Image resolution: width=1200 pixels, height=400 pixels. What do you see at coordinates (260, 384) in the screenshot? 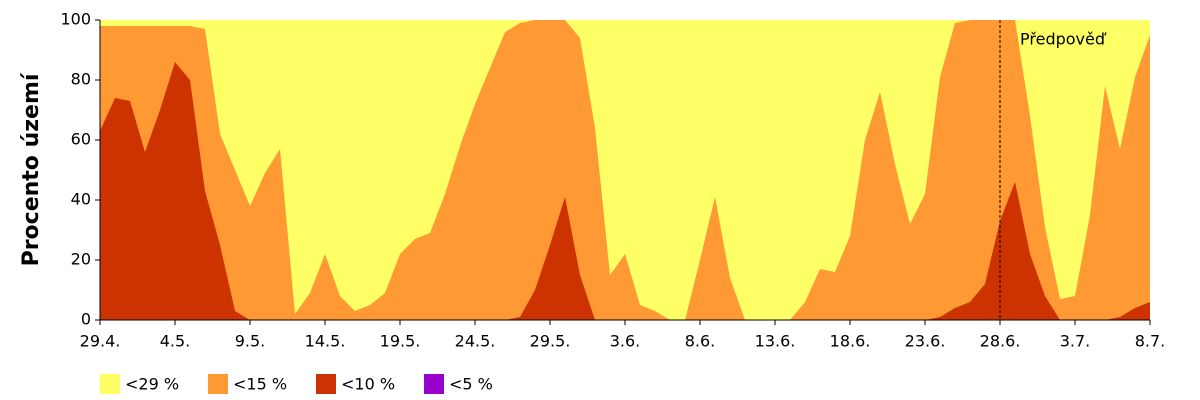
I see `legend-label: <15 %` at bounding box center [260, 384].